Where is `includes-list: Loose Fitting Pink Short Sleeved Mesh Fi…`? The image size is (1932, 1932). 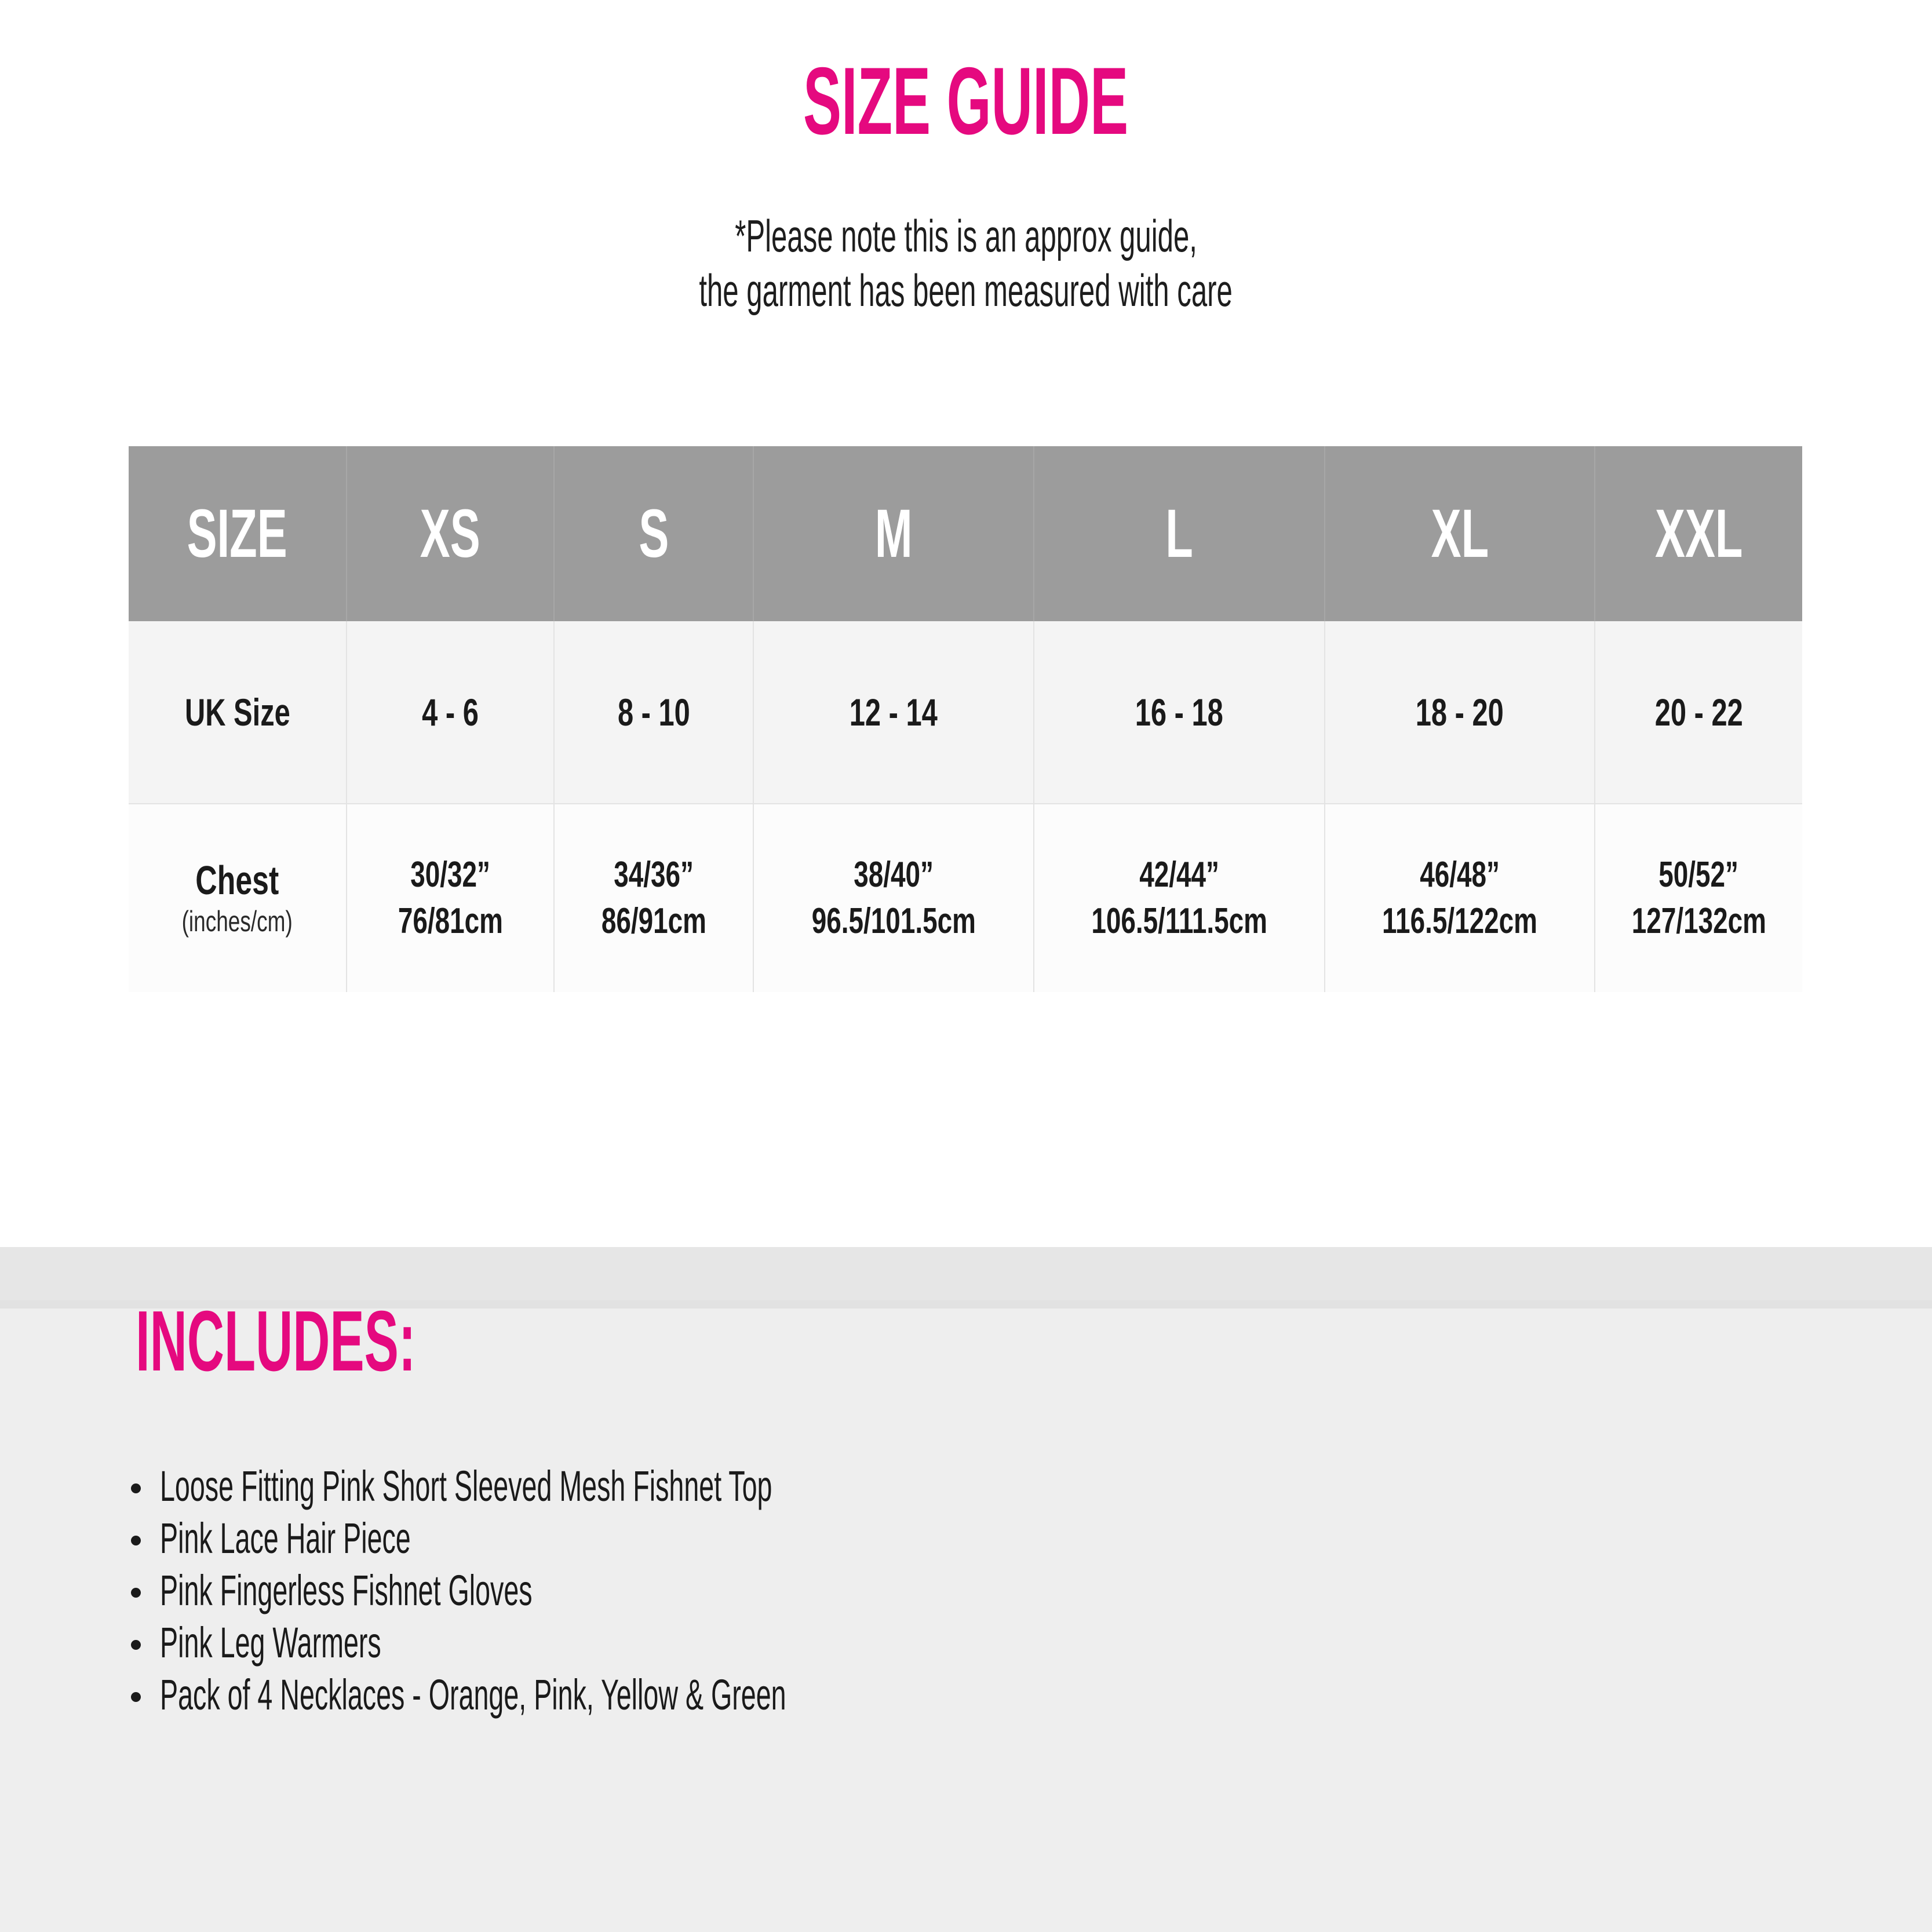 includes-list: Loose Fitting Pink Short Sleeved Mesh Fi… is located at coordinates (641, 1590).